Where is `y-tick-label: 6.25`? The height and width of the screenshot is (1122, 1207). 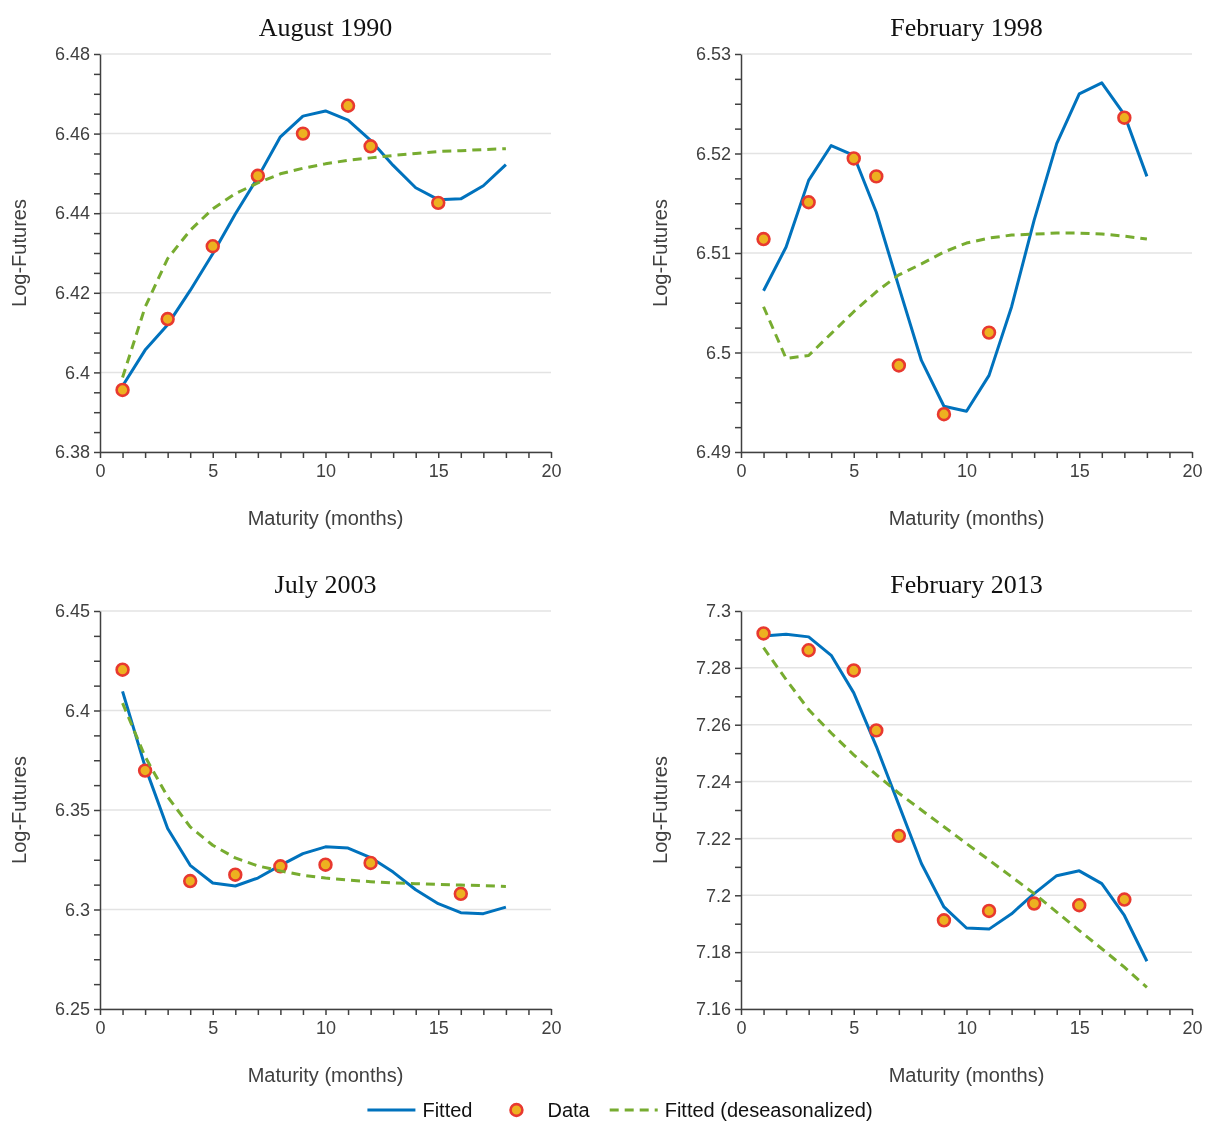 y-tick-label: 6.25 is located at coordinates (72, 1009).